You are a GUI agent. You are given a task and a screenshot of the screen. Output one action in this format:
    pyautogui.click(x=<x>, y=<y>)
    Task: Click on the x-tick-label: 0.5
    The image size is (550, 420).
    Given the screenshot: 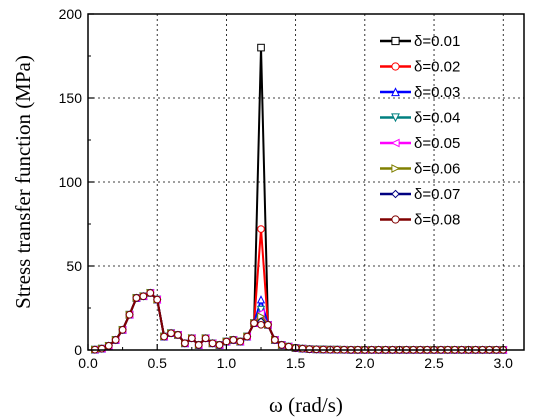 What is the action you would take?
    pyautogui.click(x=157, y=363)
    